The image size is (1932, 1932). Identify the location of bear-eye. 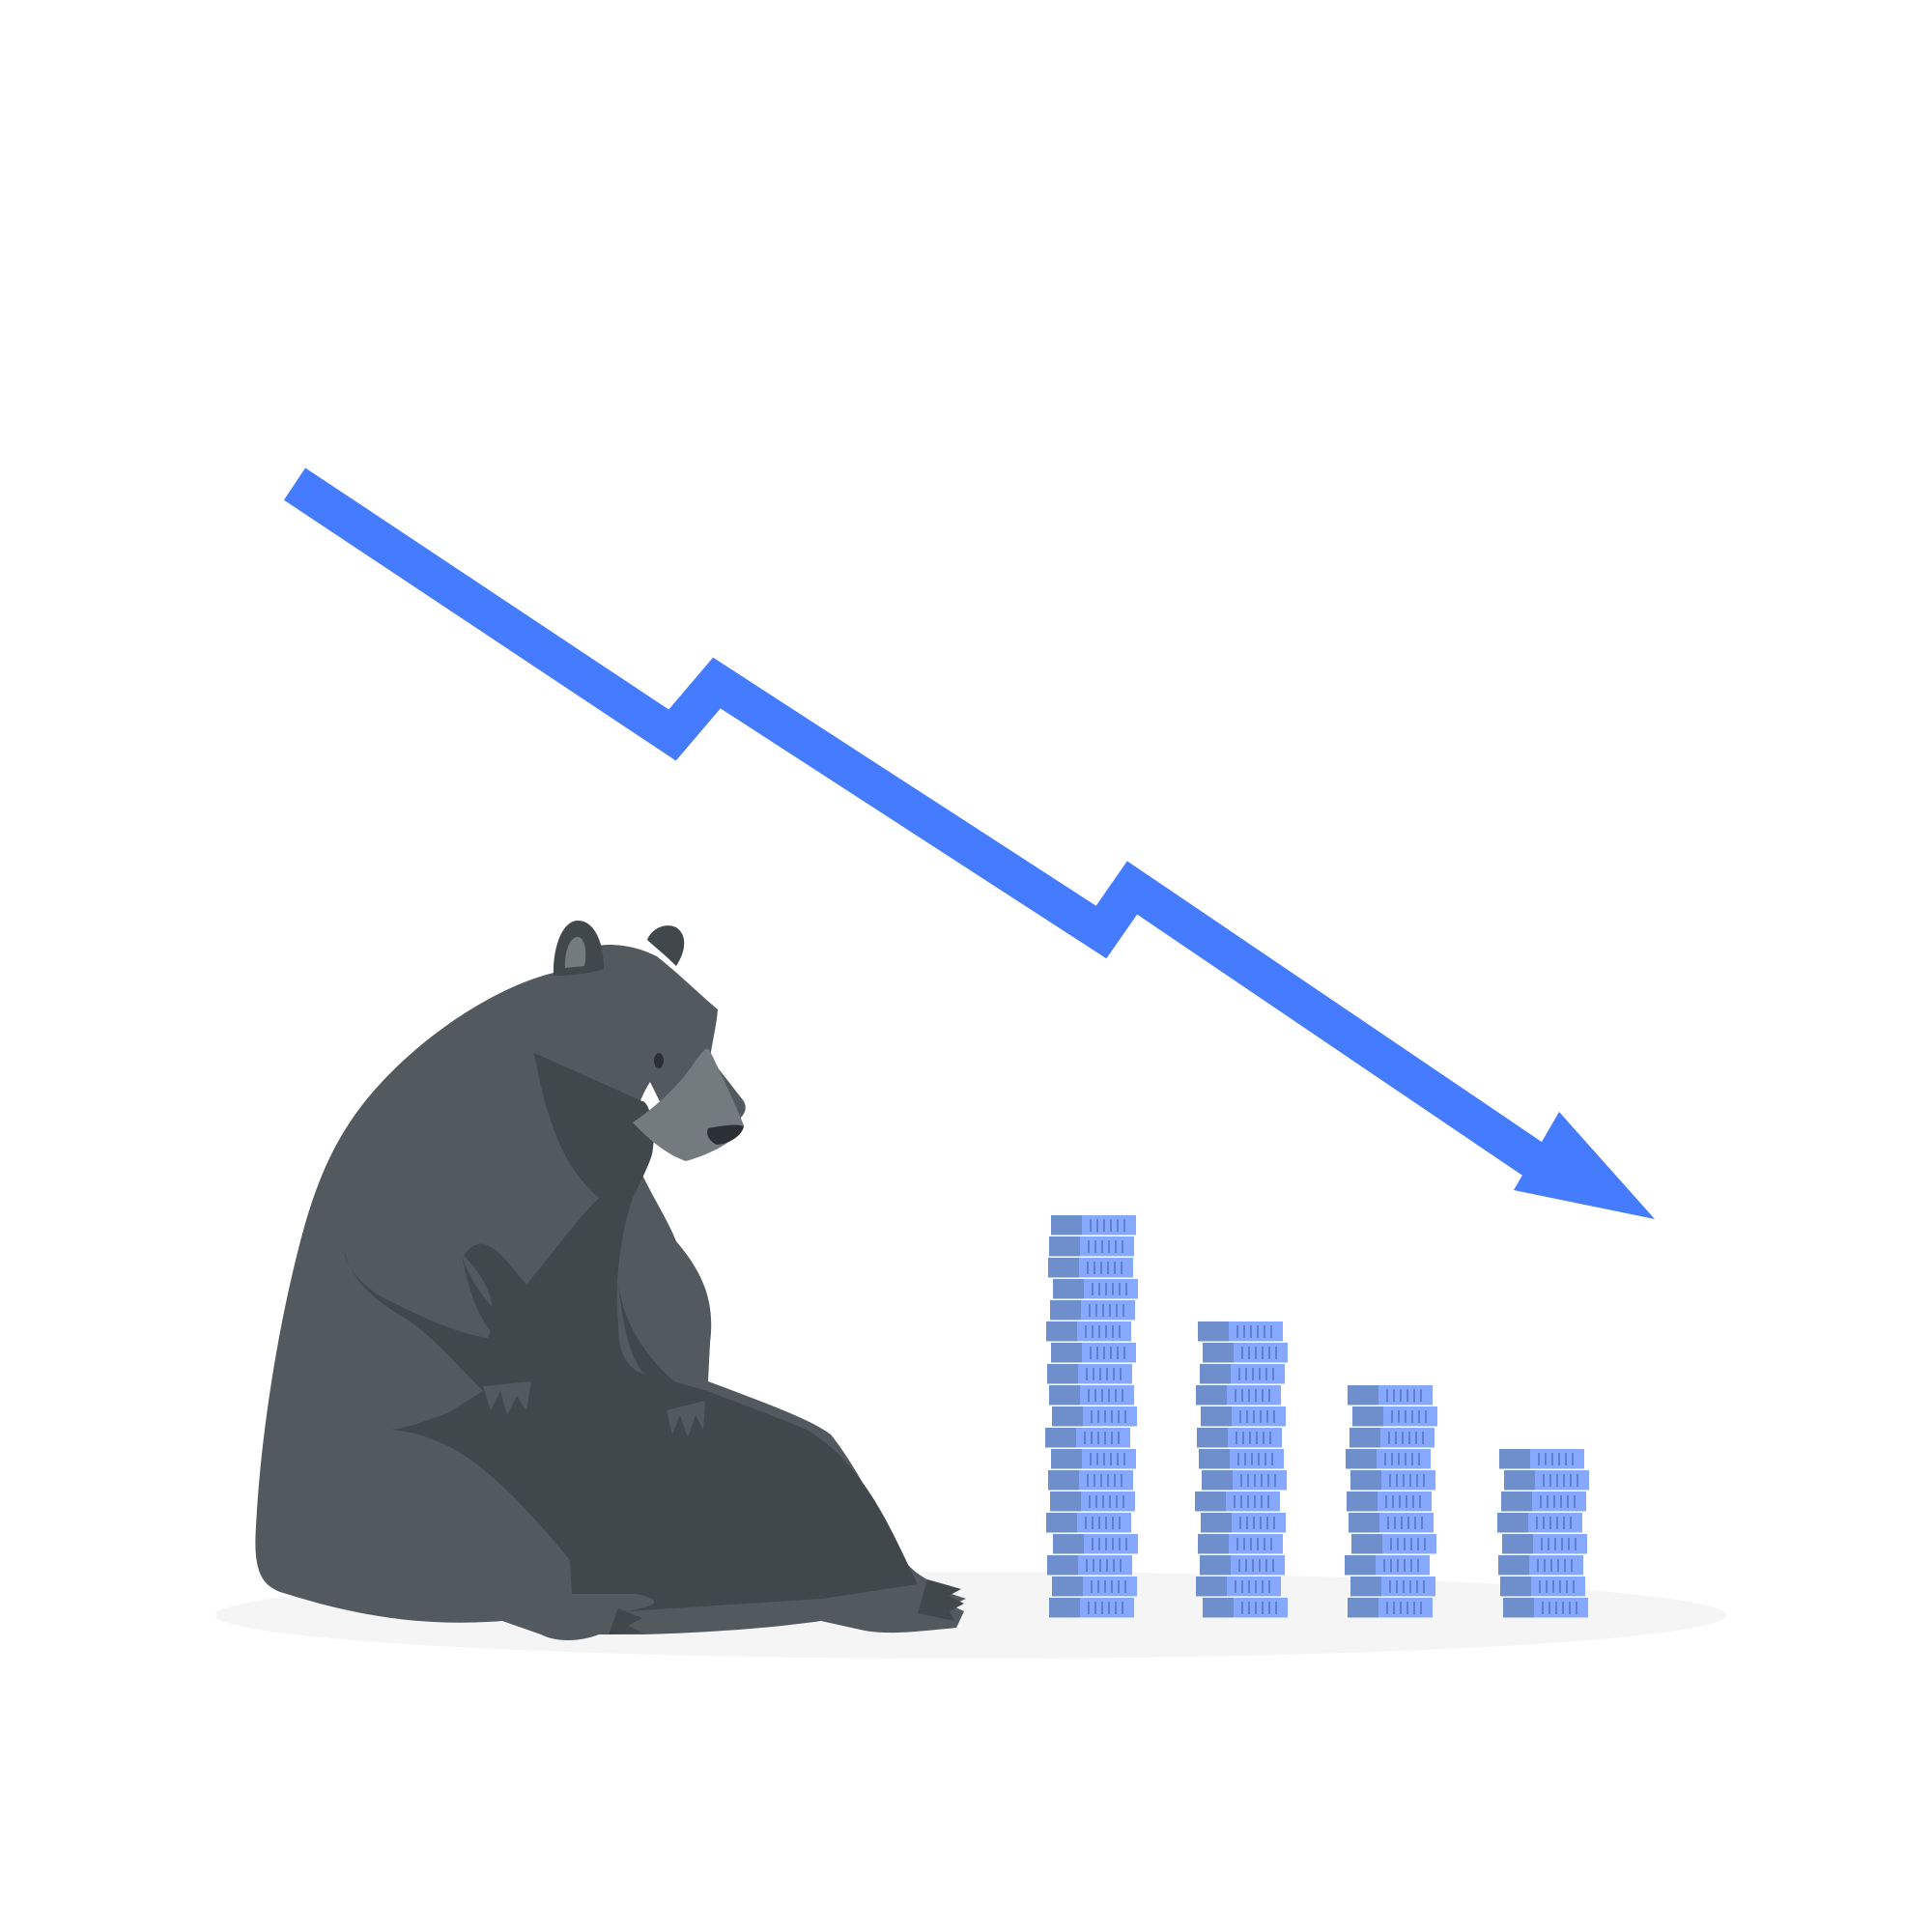
(659, 1060).